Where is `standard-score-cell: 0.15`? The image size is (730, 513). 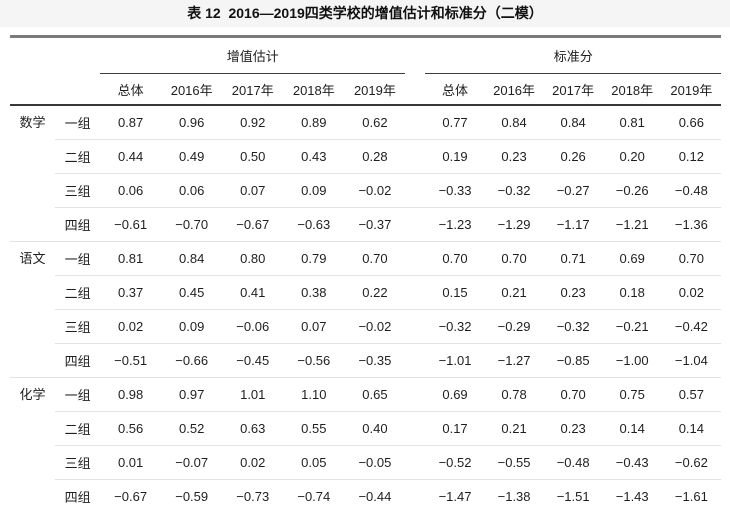
standard-score-cell: 0.15 is located at coordinates (455, 292).